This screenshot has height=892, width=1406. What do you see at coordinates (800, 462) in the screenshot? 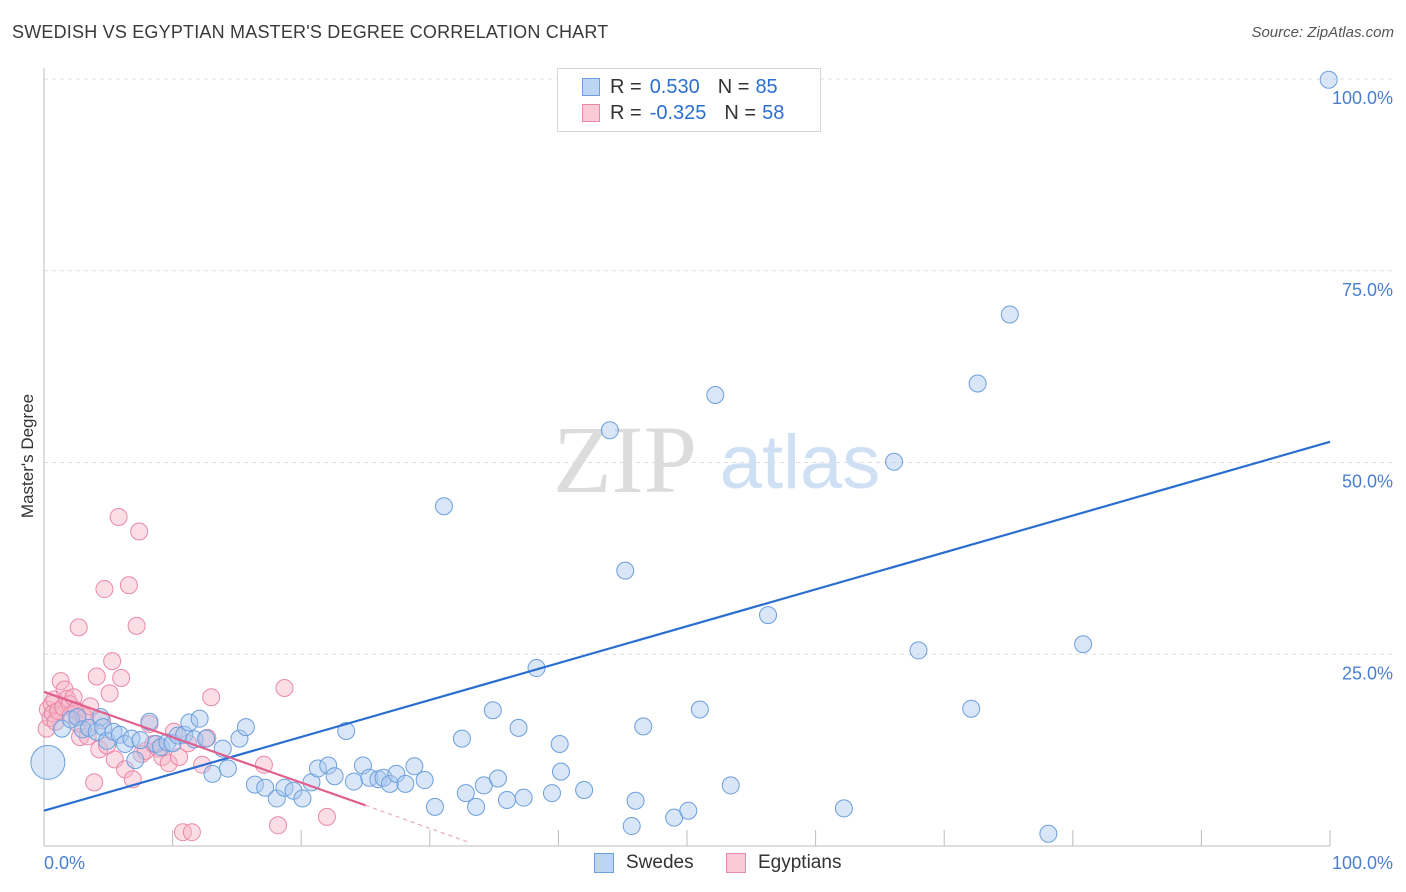
I see `watermark-atlas: atlas` at bounding box center [800, 462].